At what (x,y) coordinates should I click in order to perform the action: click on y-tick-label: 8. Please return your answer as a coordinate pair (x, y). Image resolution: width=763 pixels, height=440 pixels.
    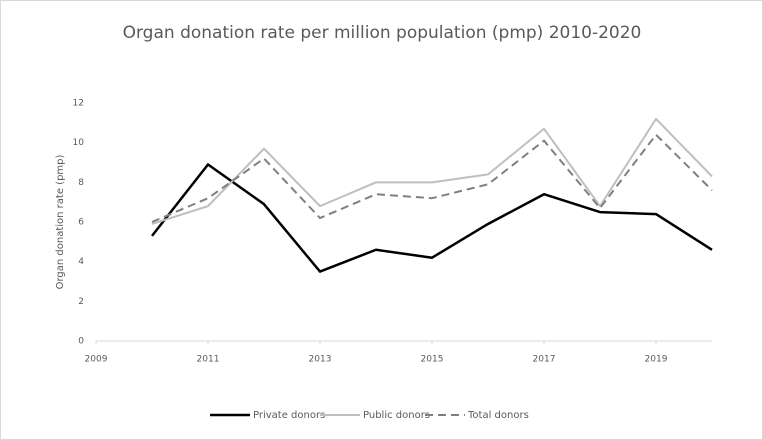
    Looking at the image, I should click on (81, 183).